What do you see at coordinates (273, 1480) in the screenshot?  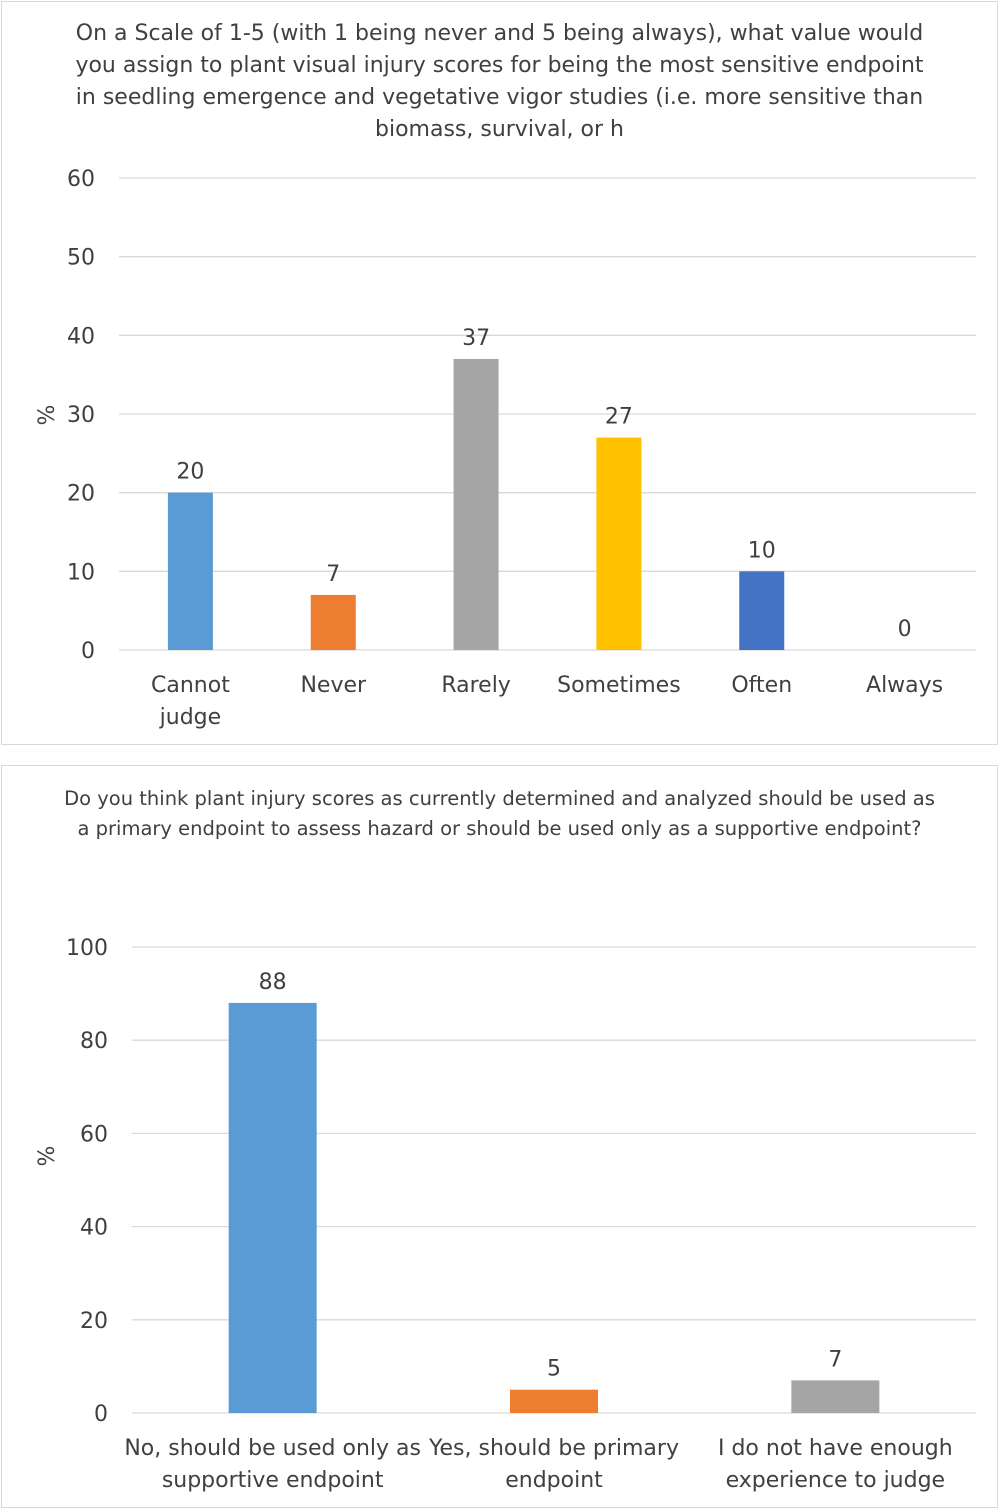 I see `x-tick-label: supportive endpoint` at bounding box center [273, 1480].